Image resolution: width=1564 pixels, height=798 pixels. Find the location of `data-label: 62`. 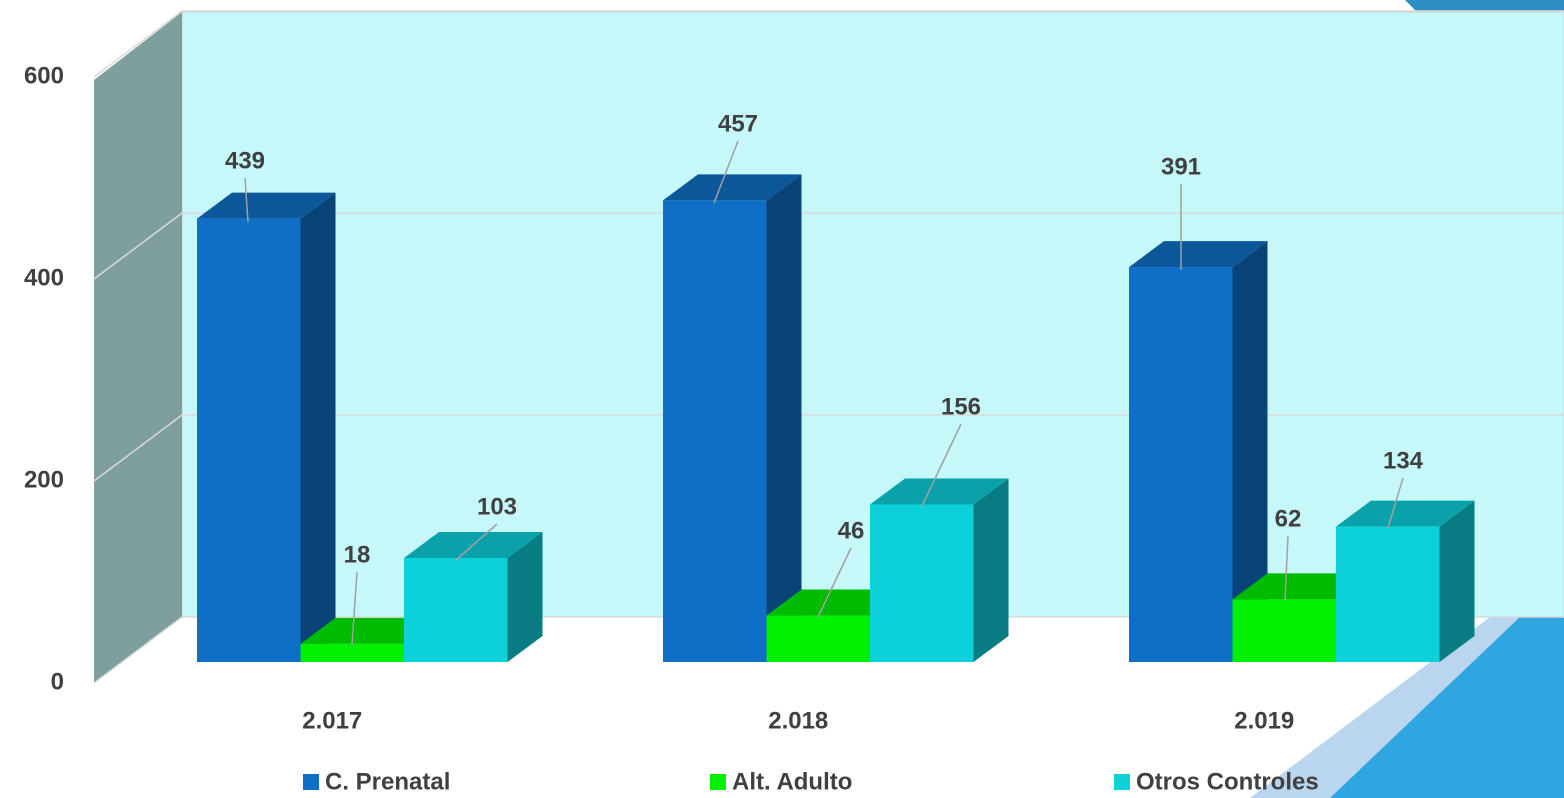

data-label: 62 is located at coordinates (1288, 518).